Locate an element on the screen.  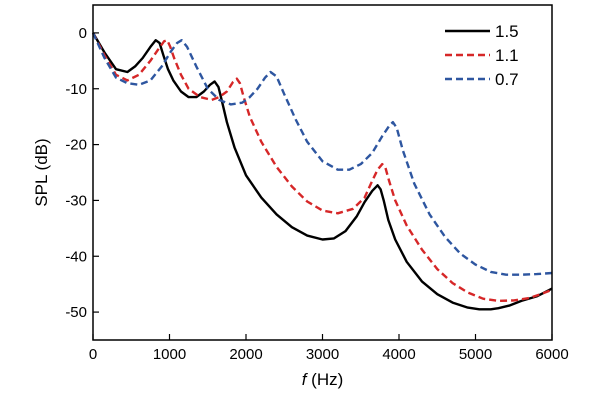
x-tick-label: 3000 is located at coordinates (322, 354).